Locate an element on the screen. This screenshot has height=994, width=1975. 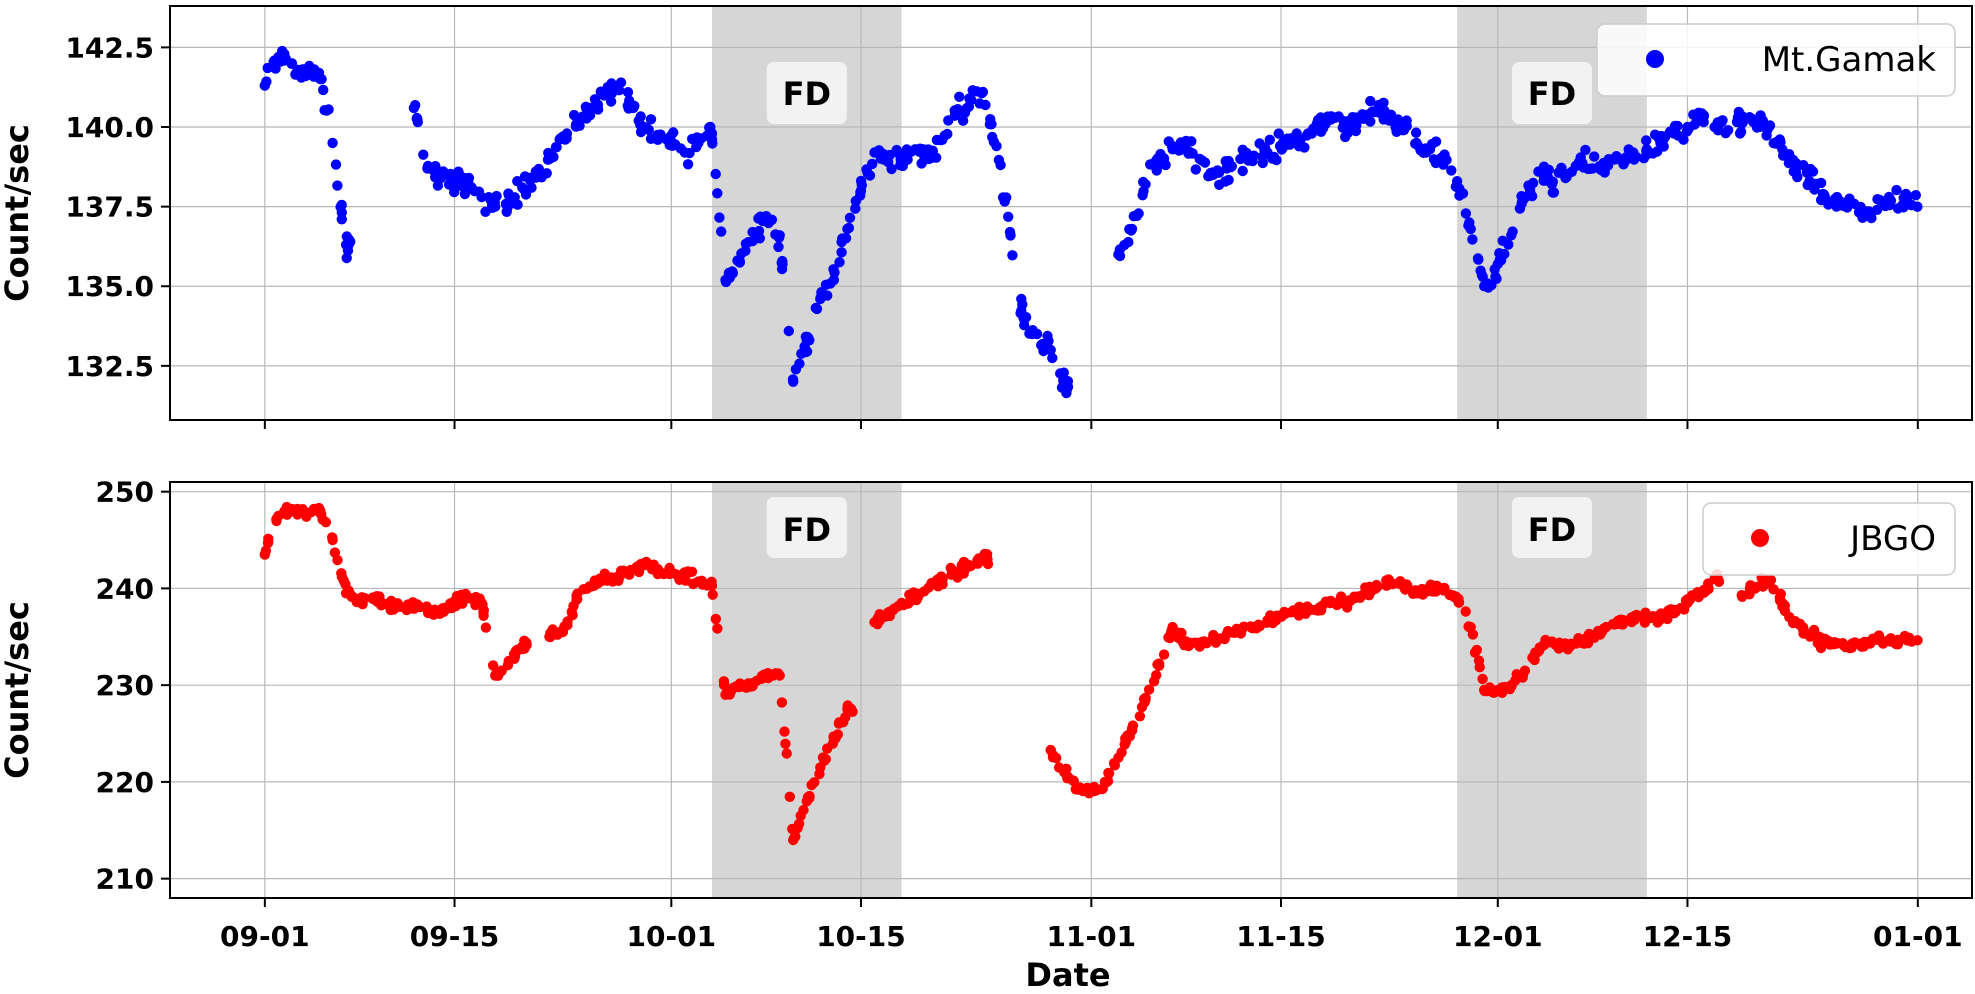
y-tick-label: 220 is located at coordinates (125, 782).